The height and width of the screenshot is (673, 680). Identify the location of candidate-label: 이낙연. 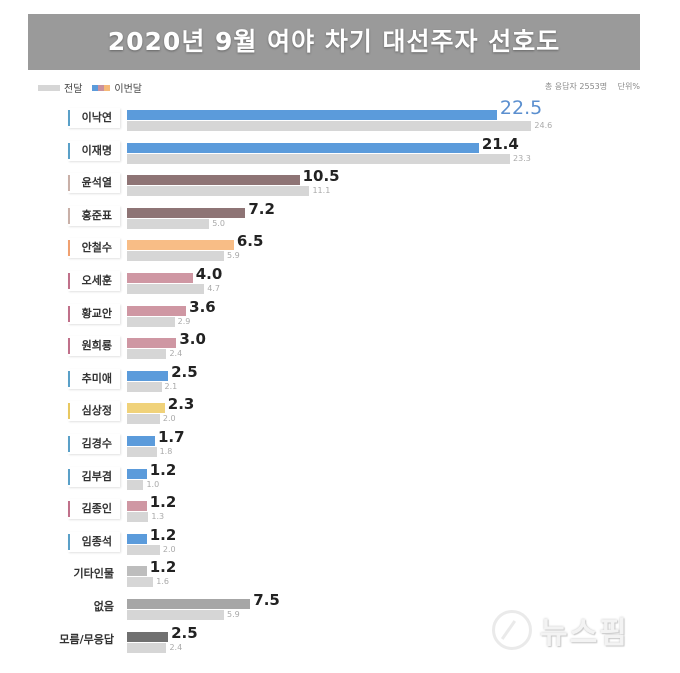
(94, 118).